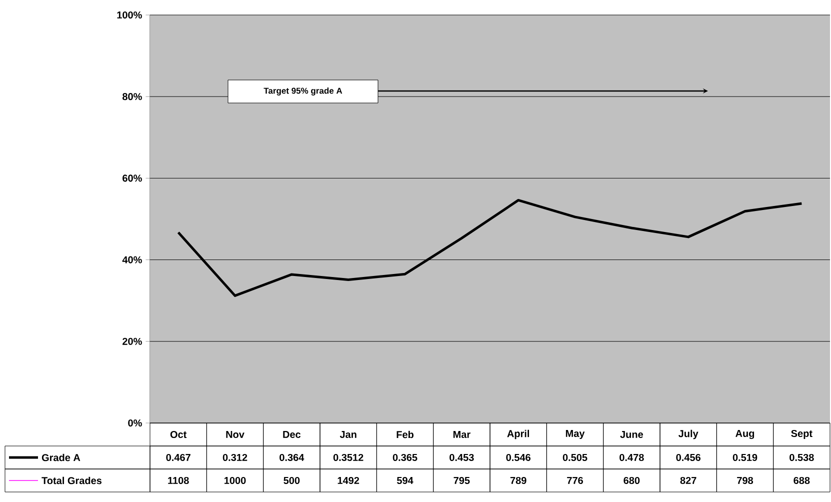 The image size is (831, 502). Describe the element at coordinates (688, 480) in the screenshot. I see `text: 827` at that location.